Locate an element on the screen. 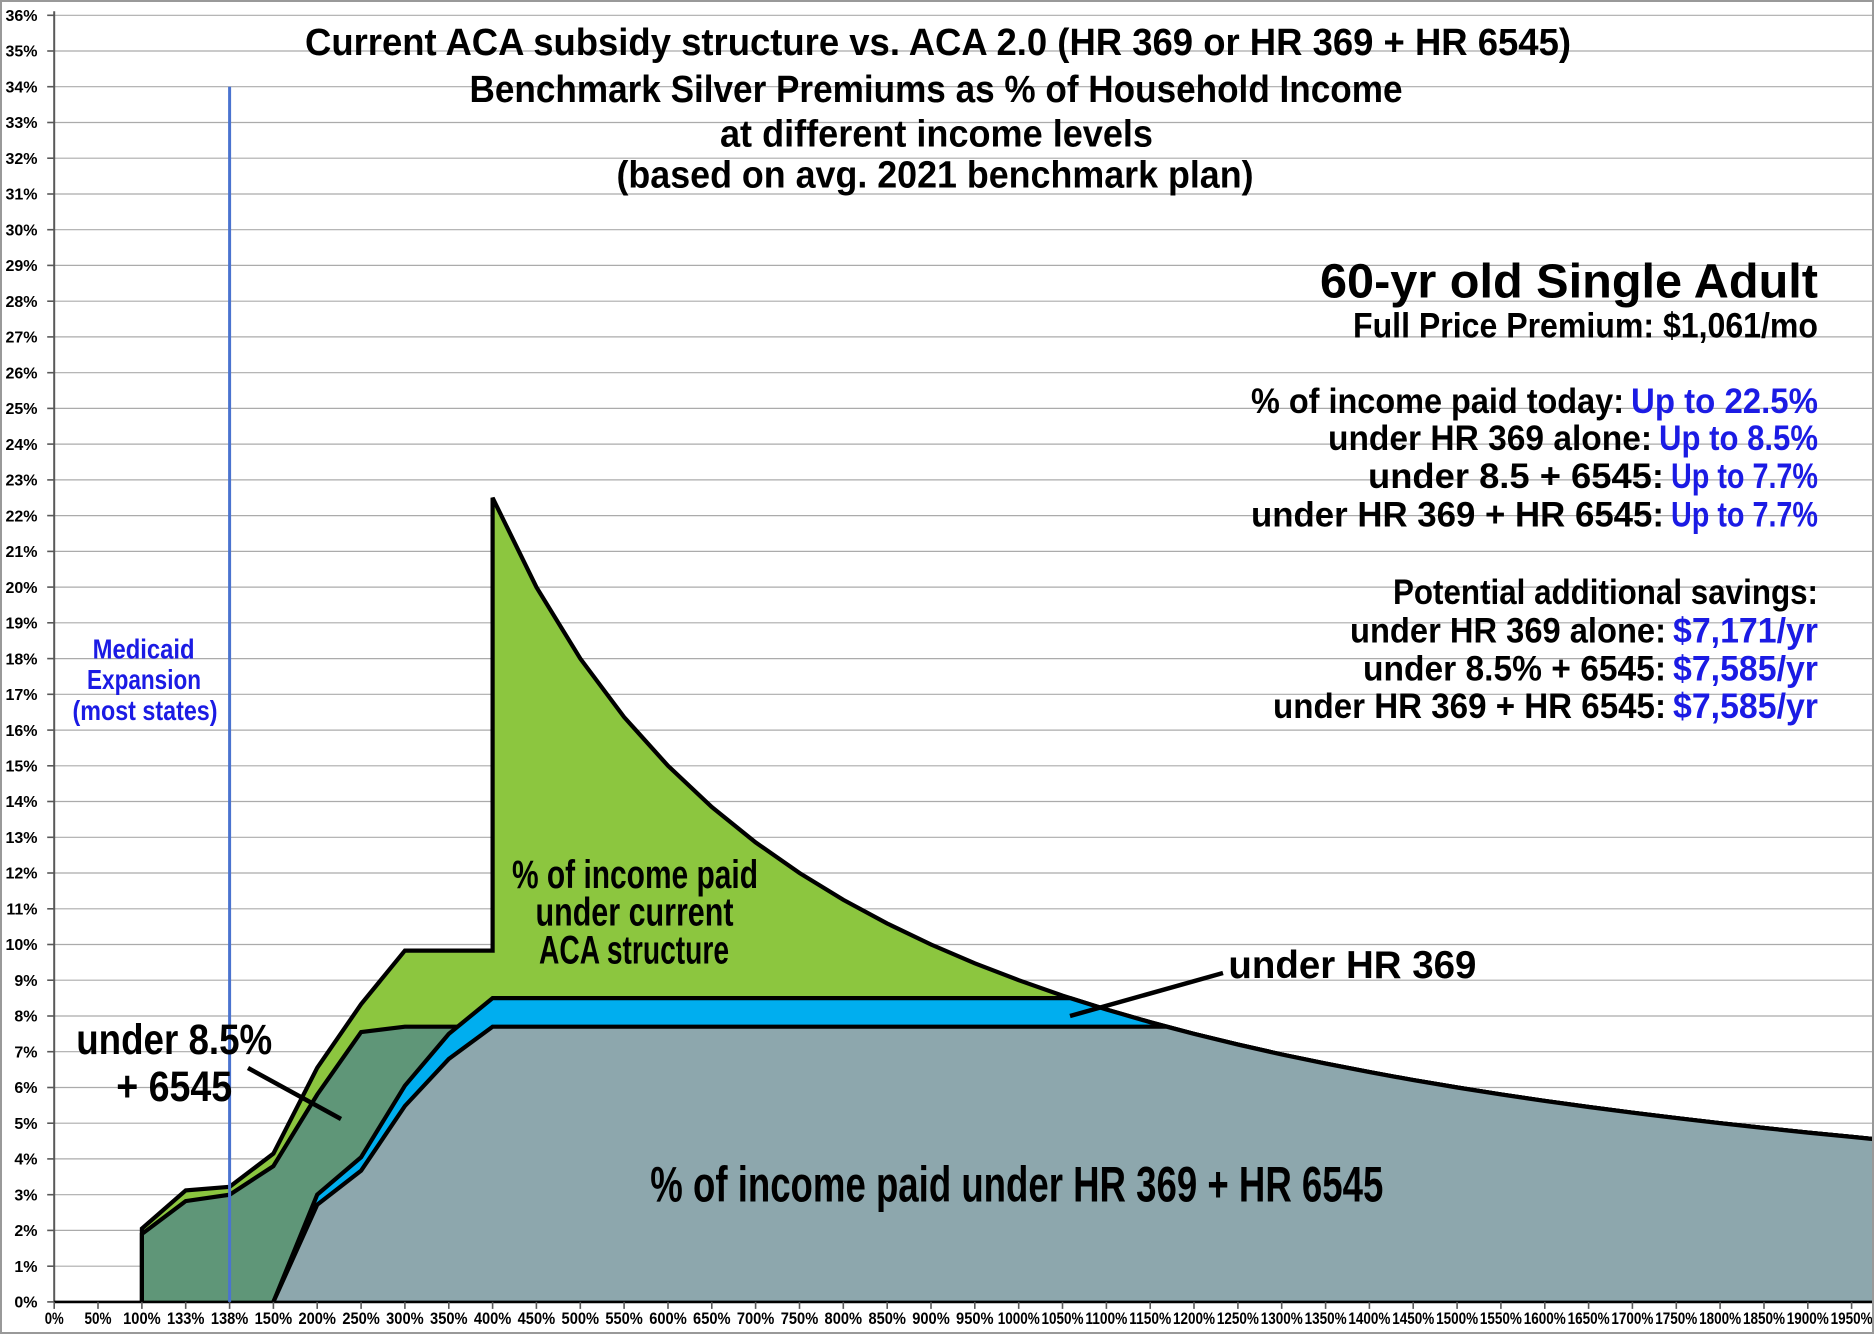  svg-text:% of income paid under HR 369: % of income paid under HR 369 + HR 6545 is located at coordinates (1016, 1184).